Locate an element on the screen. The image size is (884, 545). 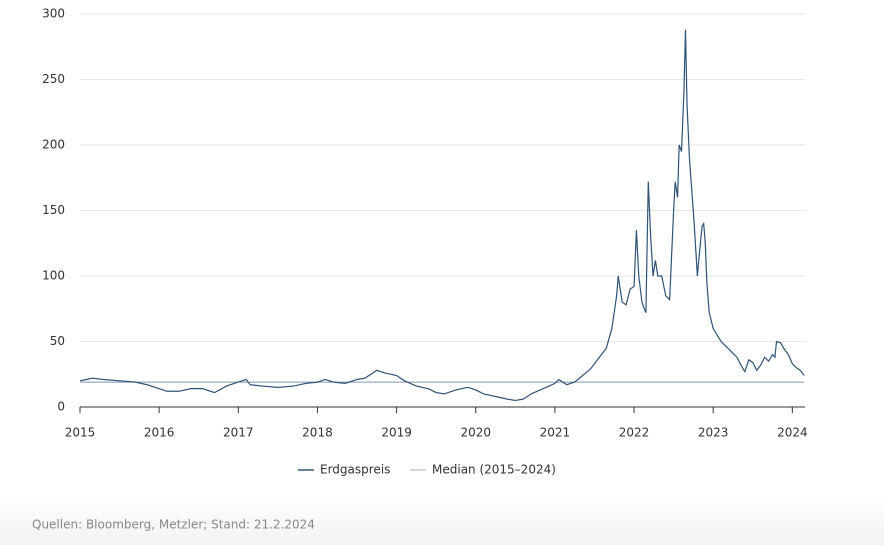
y-tick-label: 200 is located at coordinates (53, 145).